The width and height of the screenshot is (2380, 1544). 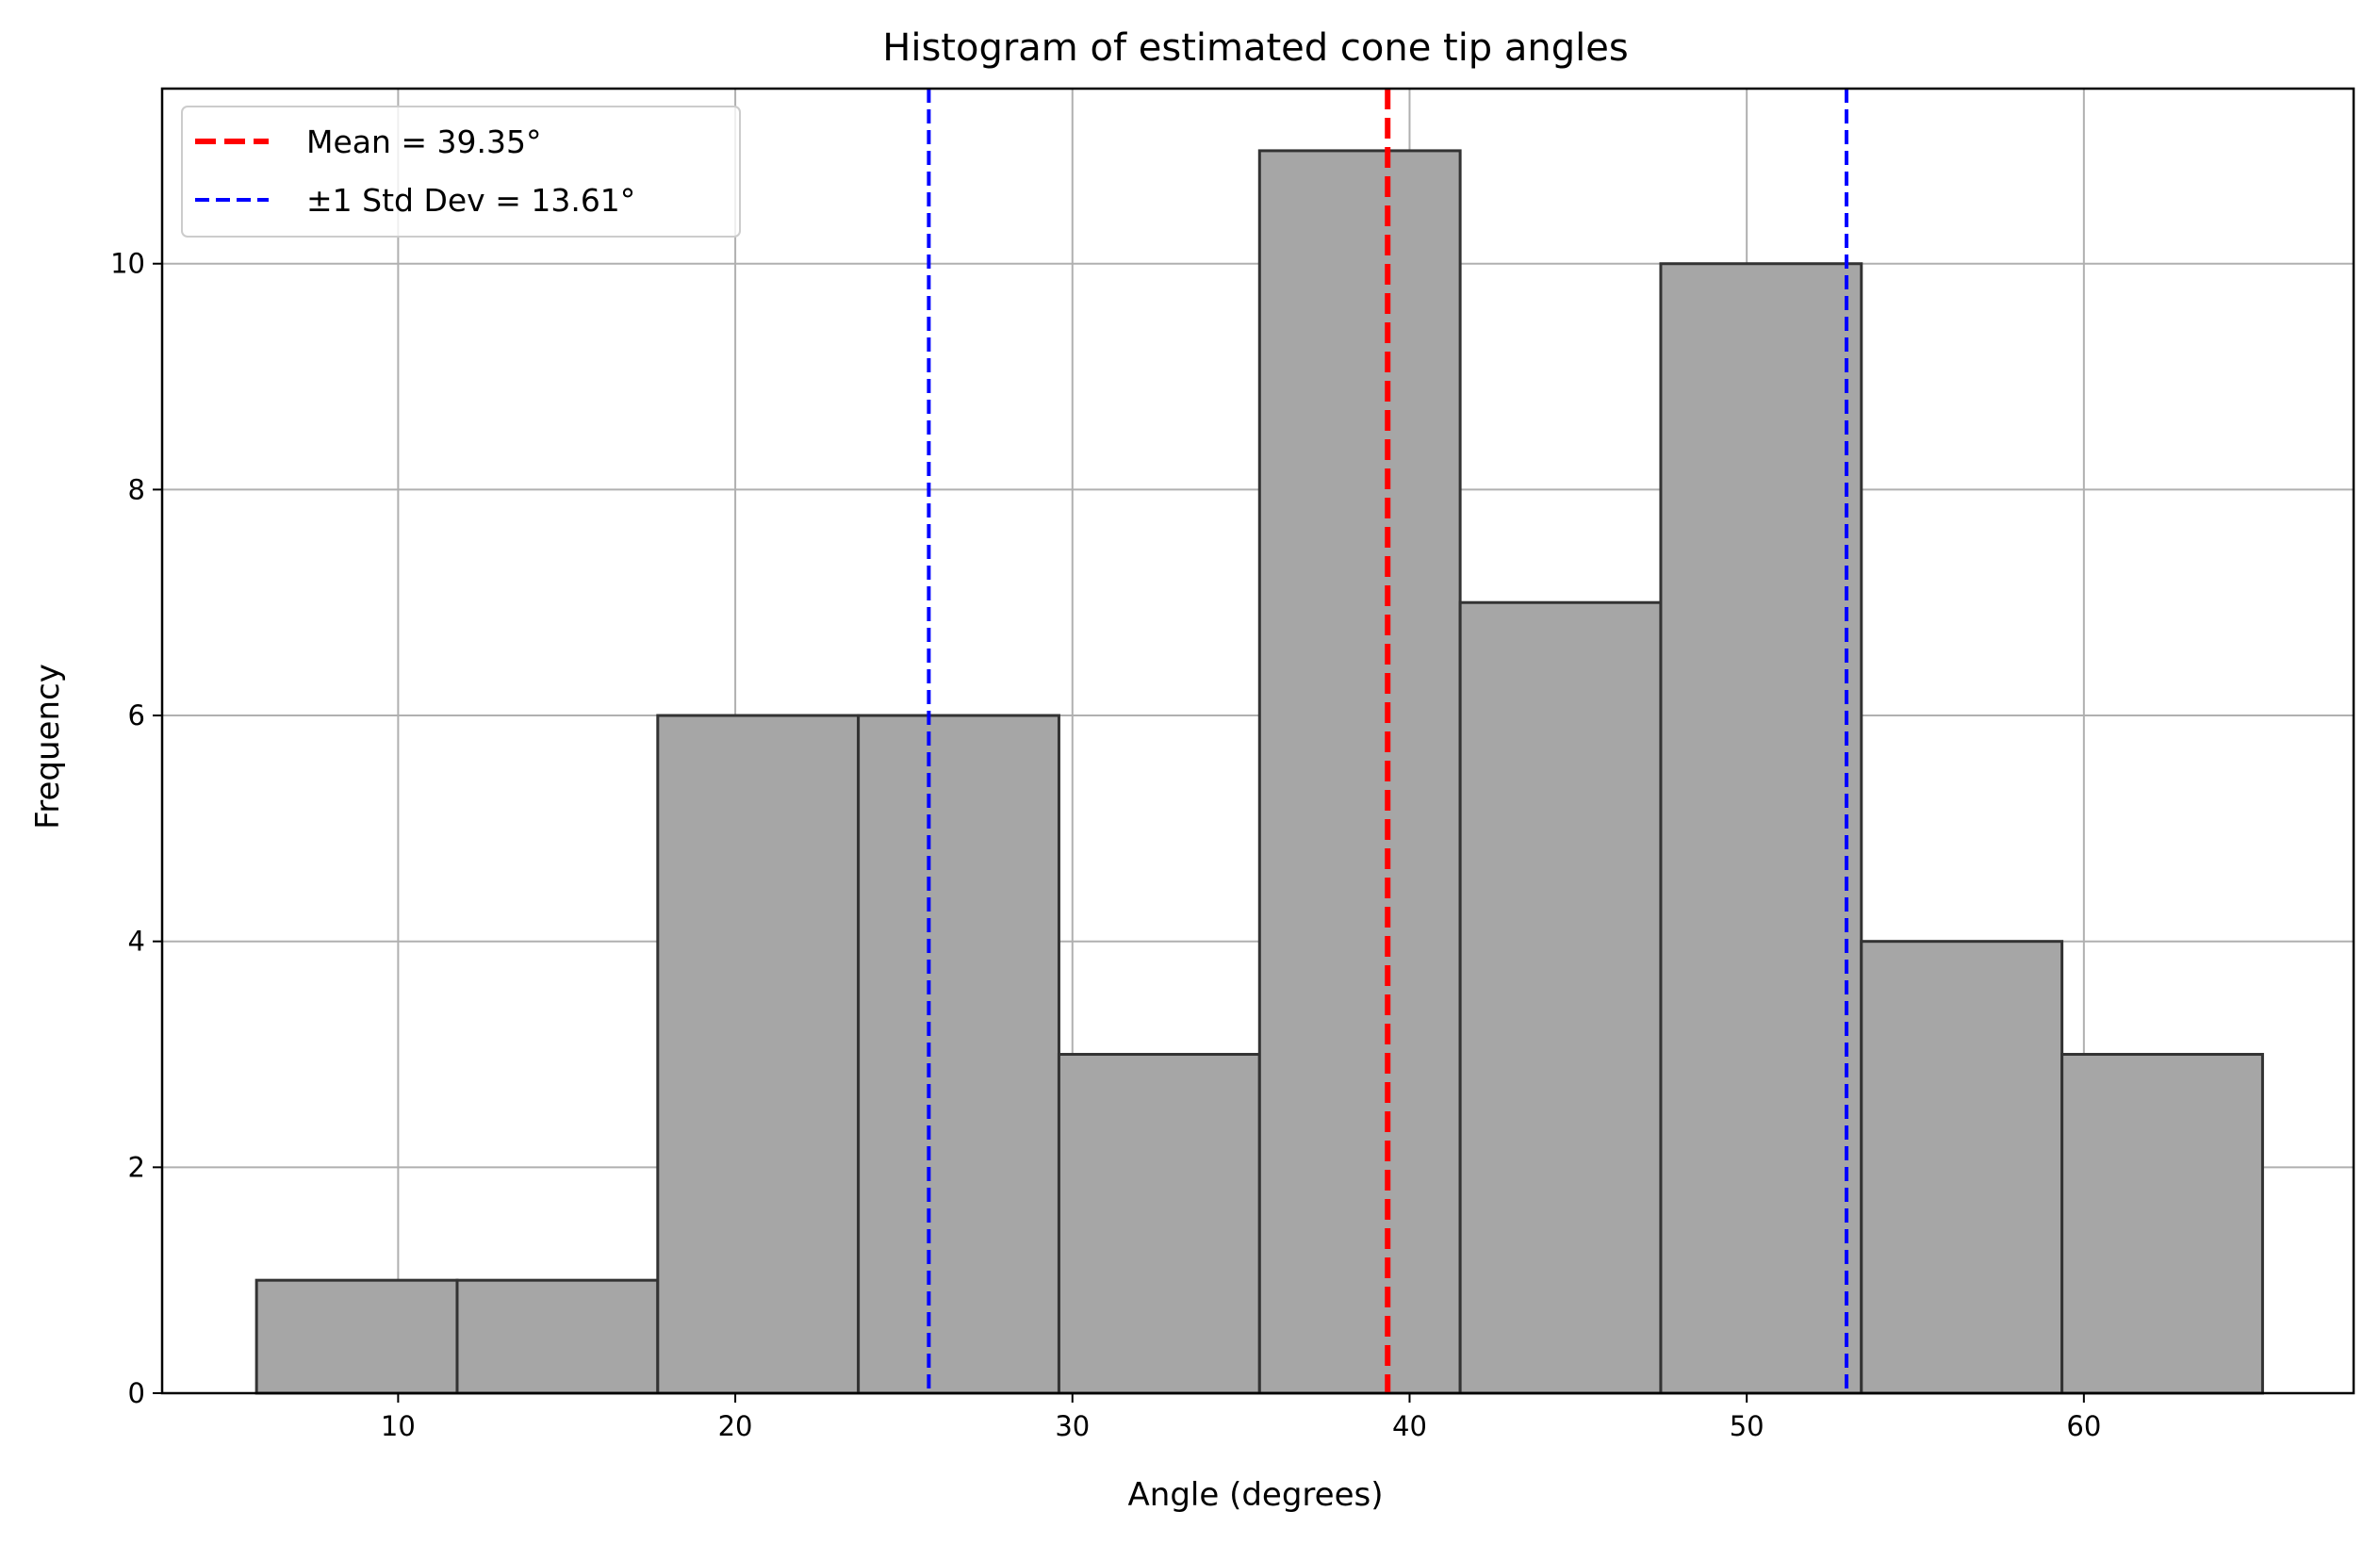 What do you see at coordinates (424, 141) in the screenshot?
I see `legend-mean-label: Mean = 39.35°` at bounding box center [424, 141].